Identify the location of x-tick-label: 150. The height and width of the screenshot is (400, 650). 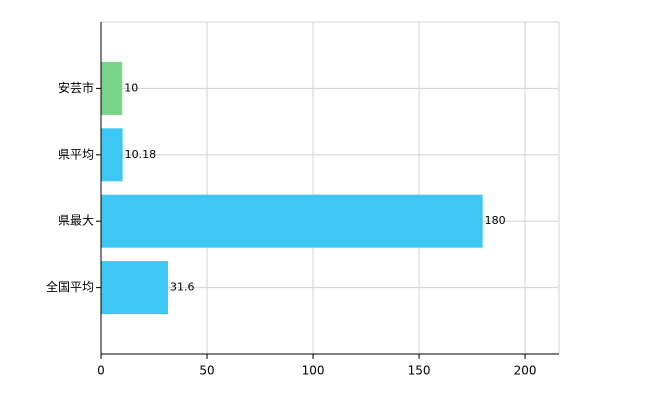
(419, 371).